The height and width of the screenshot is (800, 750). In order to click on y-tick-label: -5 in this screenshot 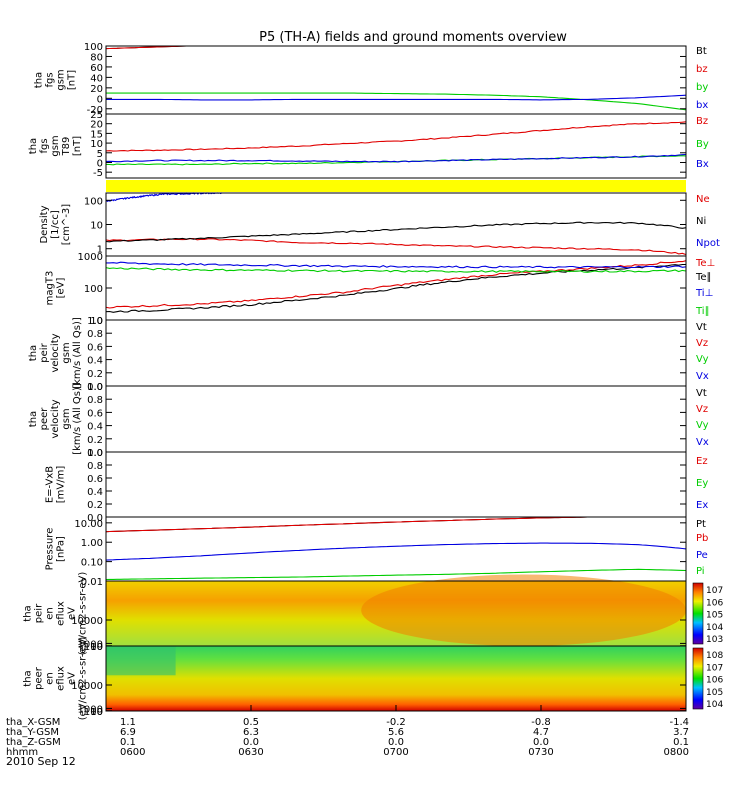, I will do `click(98, 173)`.